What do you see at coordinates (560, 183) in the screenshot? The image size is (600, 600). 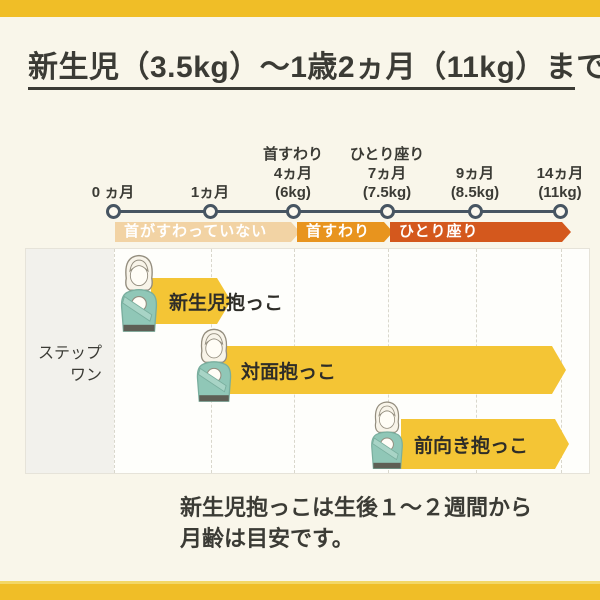 I see `axis-tick-label-14months: 14ヵ月 (11kg)` at bounding box center [560, 183].